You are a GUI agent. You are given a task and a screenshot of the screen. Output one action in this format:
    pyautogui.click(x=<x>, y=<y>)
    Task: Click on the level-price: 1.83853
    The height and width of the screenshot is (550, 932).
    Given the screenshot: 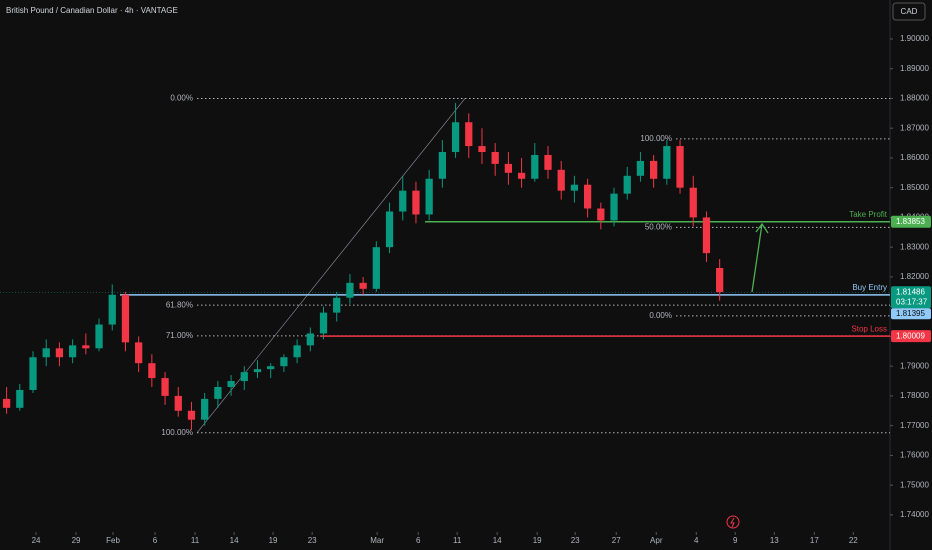 What is the action you would take?
    pyautogui.click(x=910, y=221)
    